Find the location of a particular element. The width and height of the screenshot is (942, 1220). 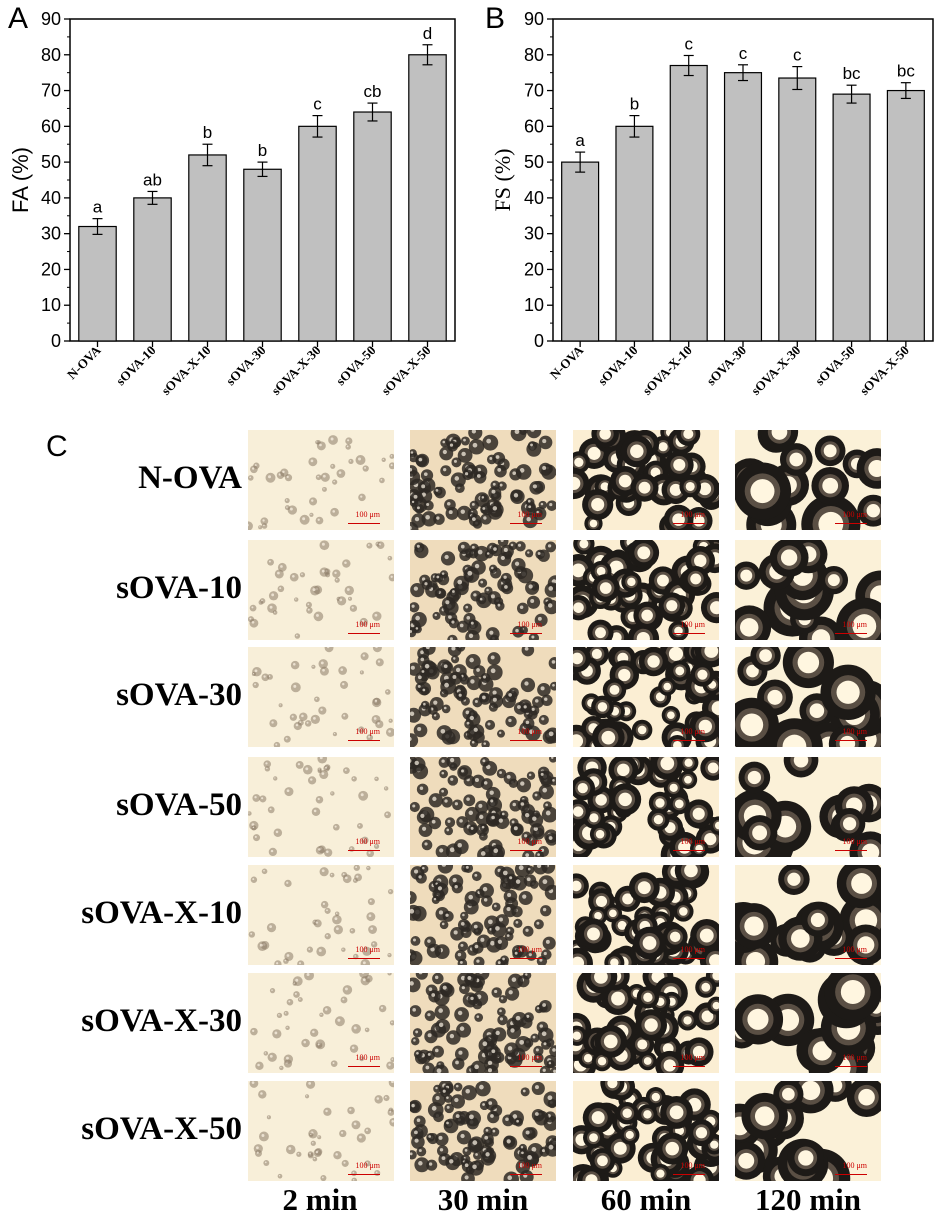

micrograph-sova-x-50-120min: 100 μm is located at coordinates (808, 1131).